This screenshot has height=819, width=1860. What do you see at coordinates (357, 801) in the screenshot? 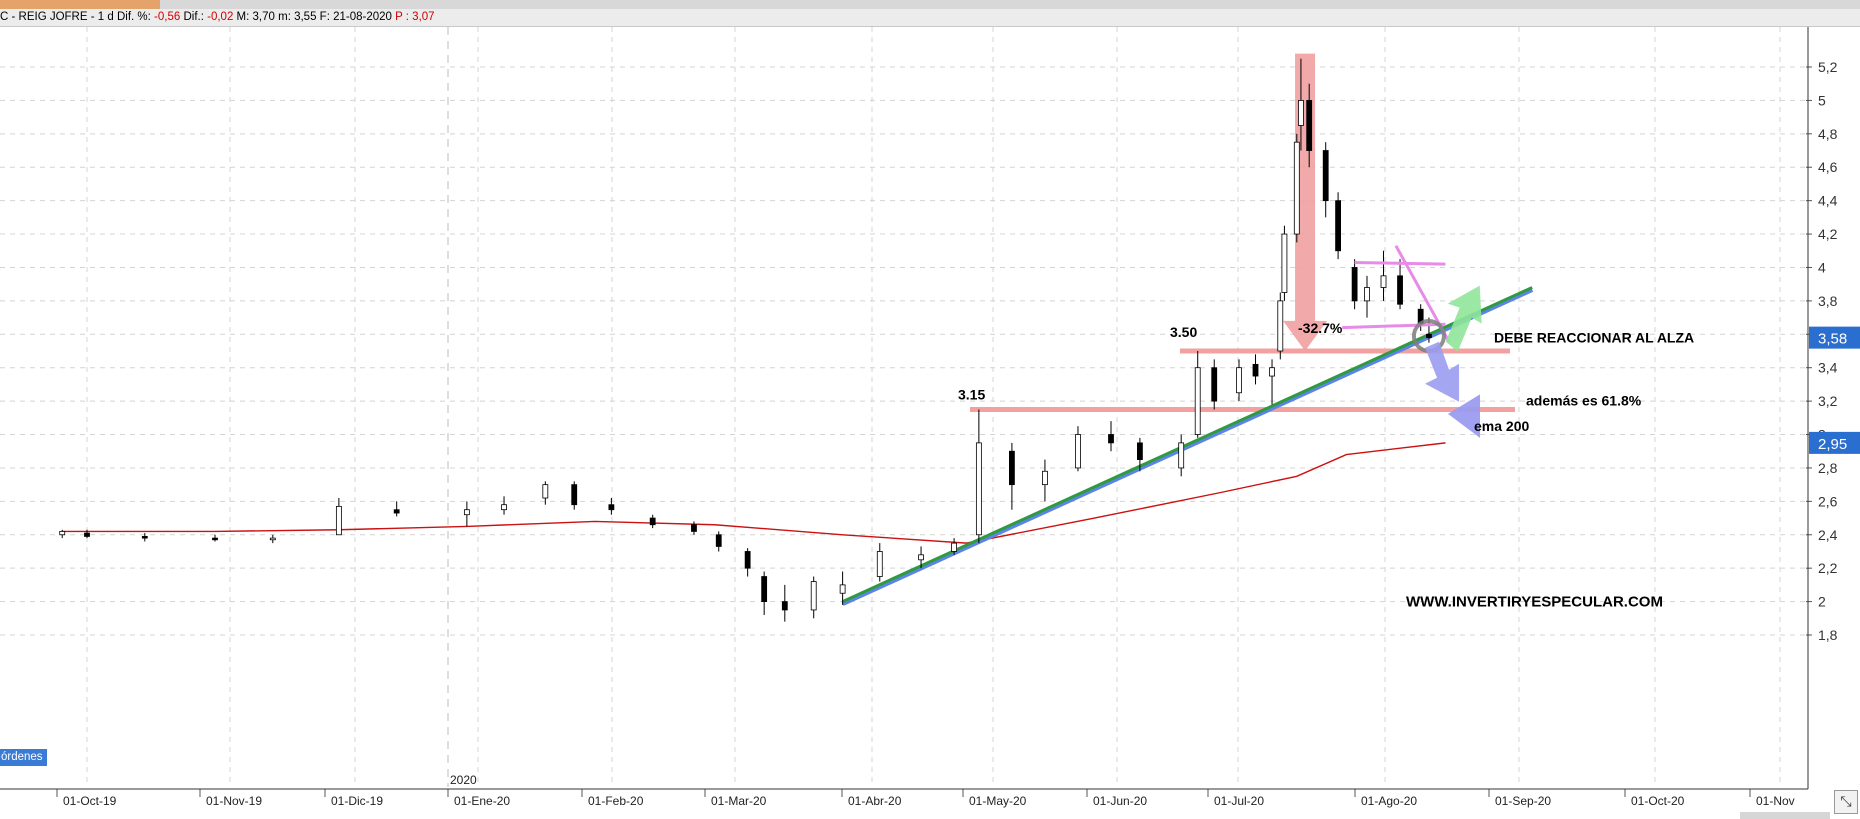
I see `x-tick-label: 01-Dic-19` at bounding box center [357, 801].